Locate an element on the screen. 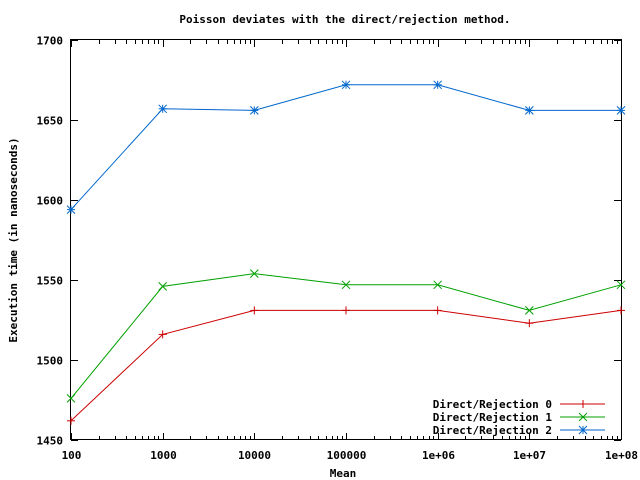  x-tick-label: 1e+07 is located at coordinates (529, 455).